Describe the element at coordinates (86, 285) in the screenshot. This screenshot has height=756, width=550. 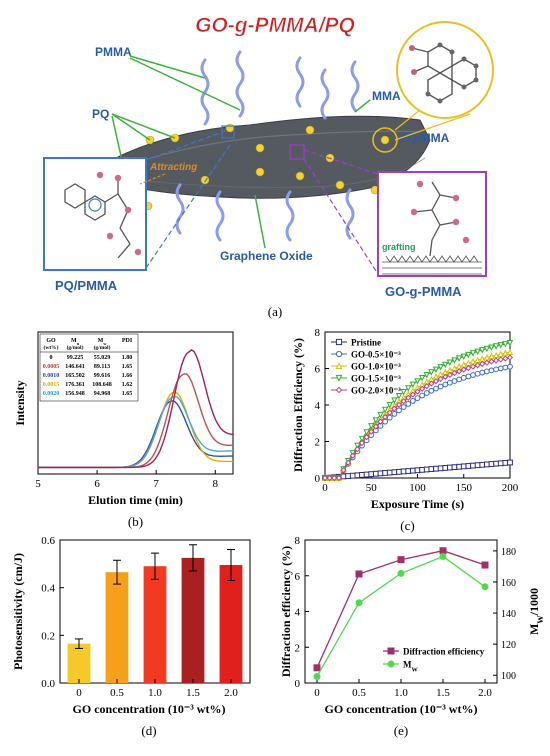
I see `label-pq-pmma: PQ/PMMA` at that location.